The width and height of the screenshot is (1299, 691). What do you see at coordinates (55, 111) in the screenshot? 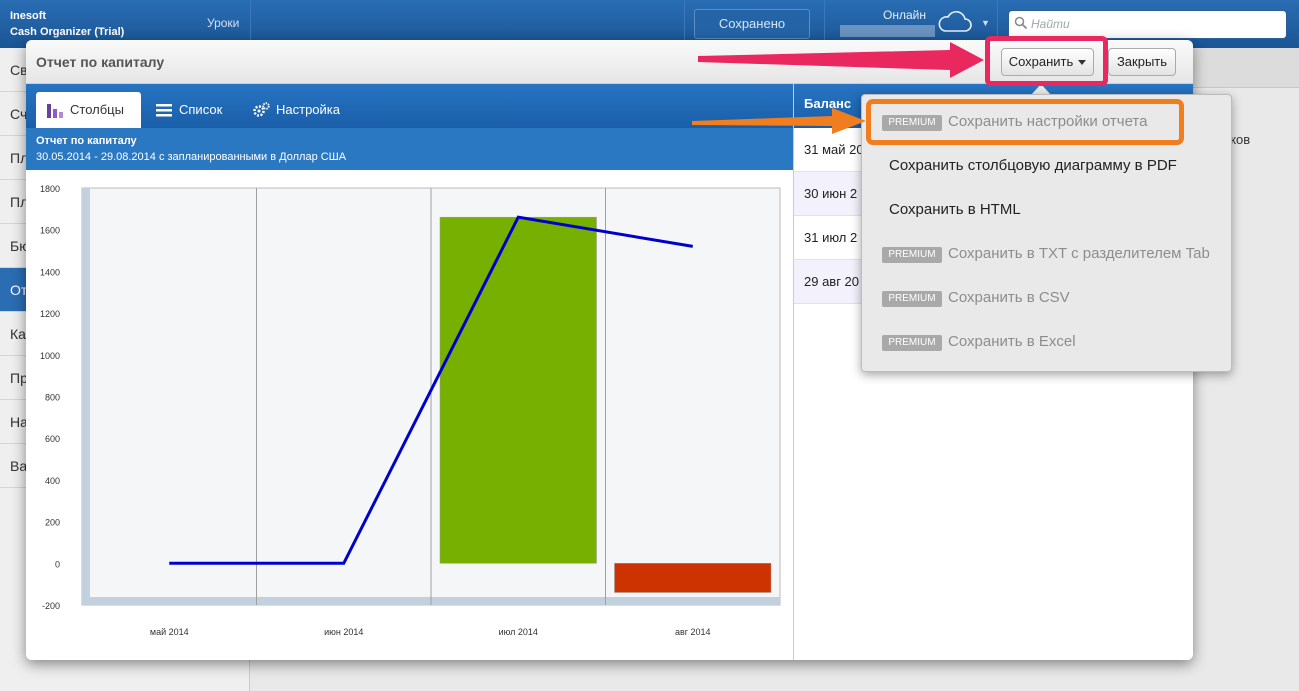
I see `bar-chart-icon` at bounding box center [55, 111].